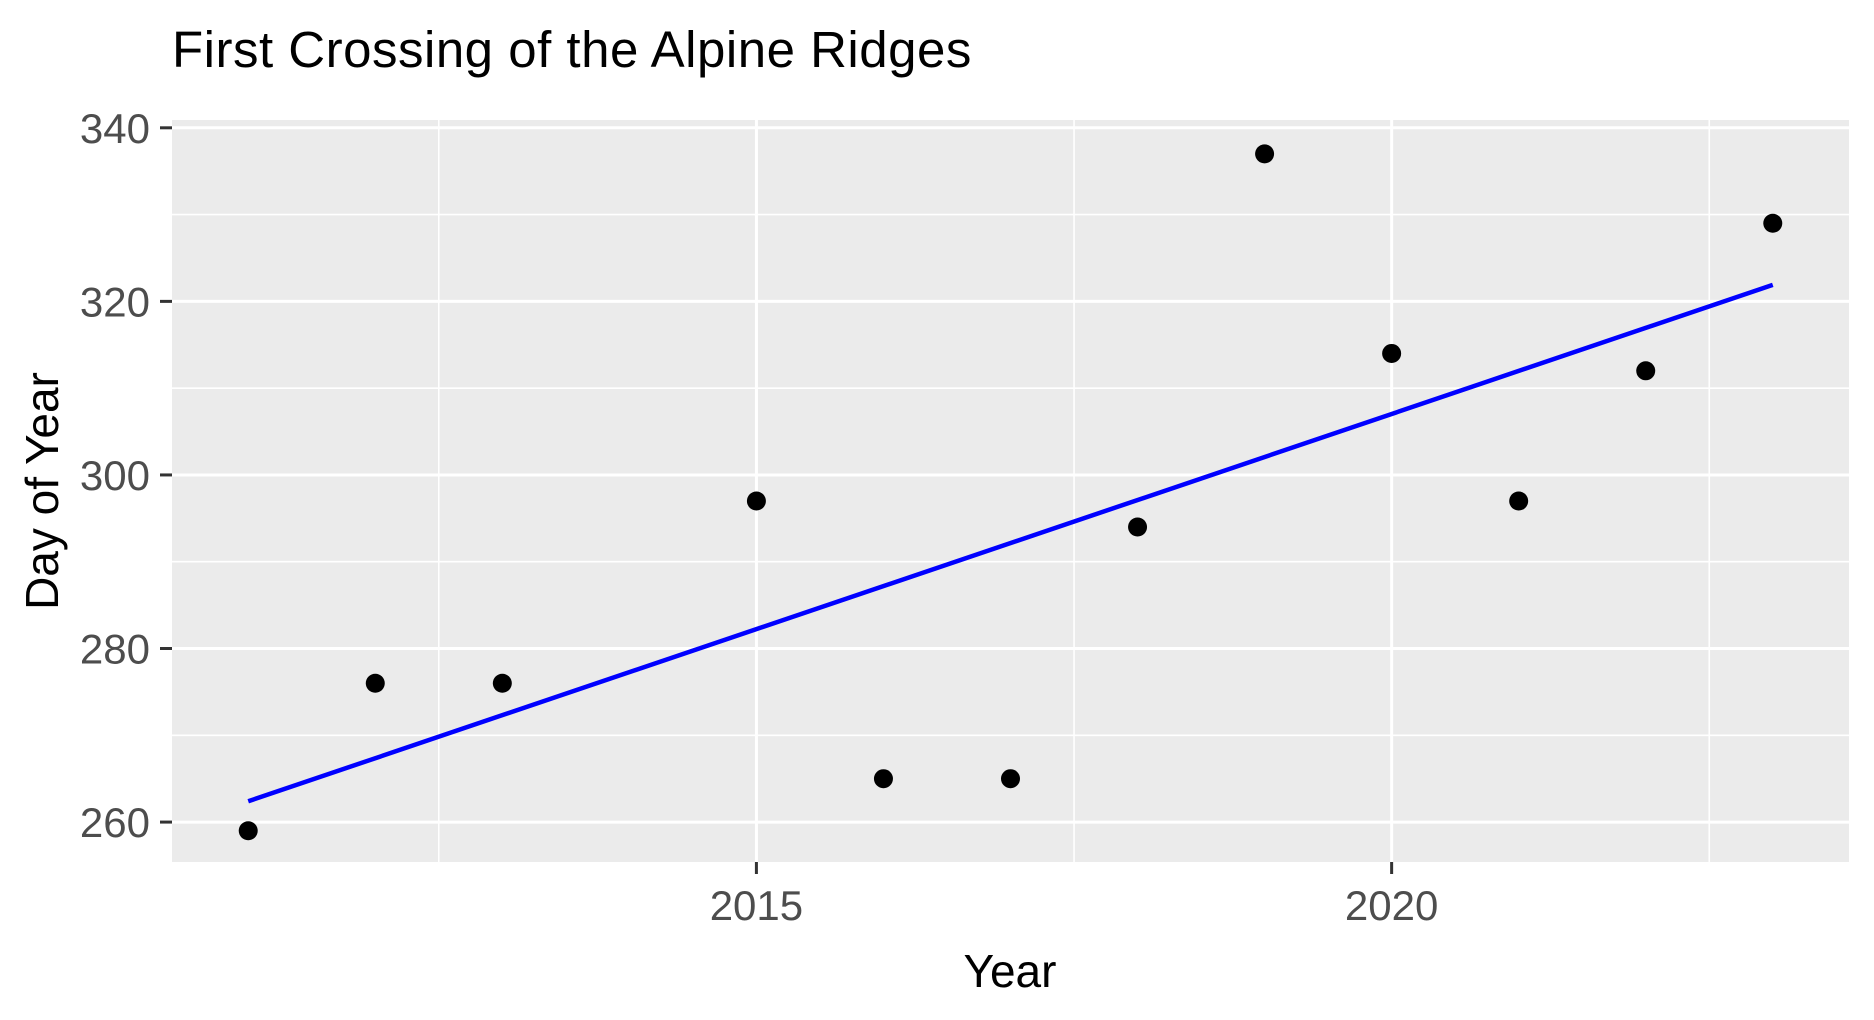 The image size is (1874, 1020). What do you see at coordinates (115, 822) in the screenshot?
I see `y-tick-label: 260` at bounding box center [115, 822].